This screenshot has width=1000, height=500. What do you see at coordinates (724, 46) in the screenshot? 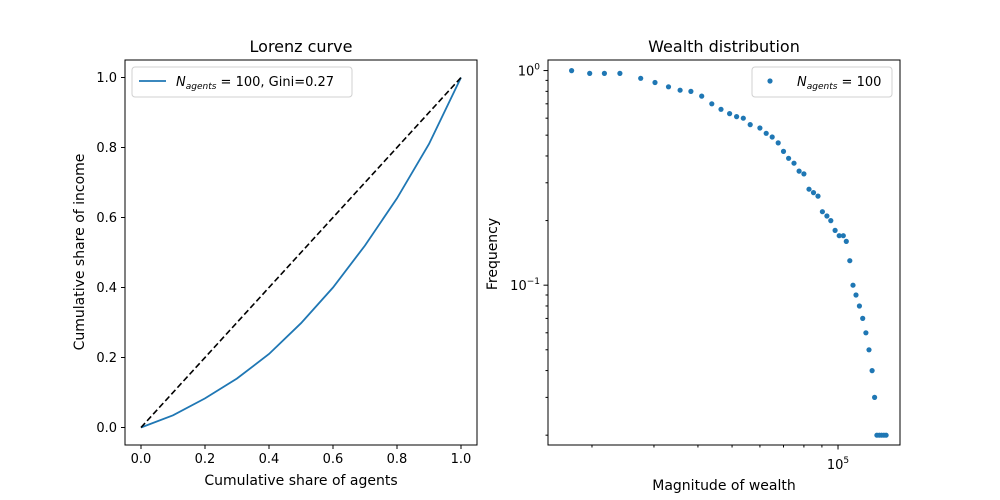
I see `wealth-title: Wealth distribution` at bounding box center [724, 46].